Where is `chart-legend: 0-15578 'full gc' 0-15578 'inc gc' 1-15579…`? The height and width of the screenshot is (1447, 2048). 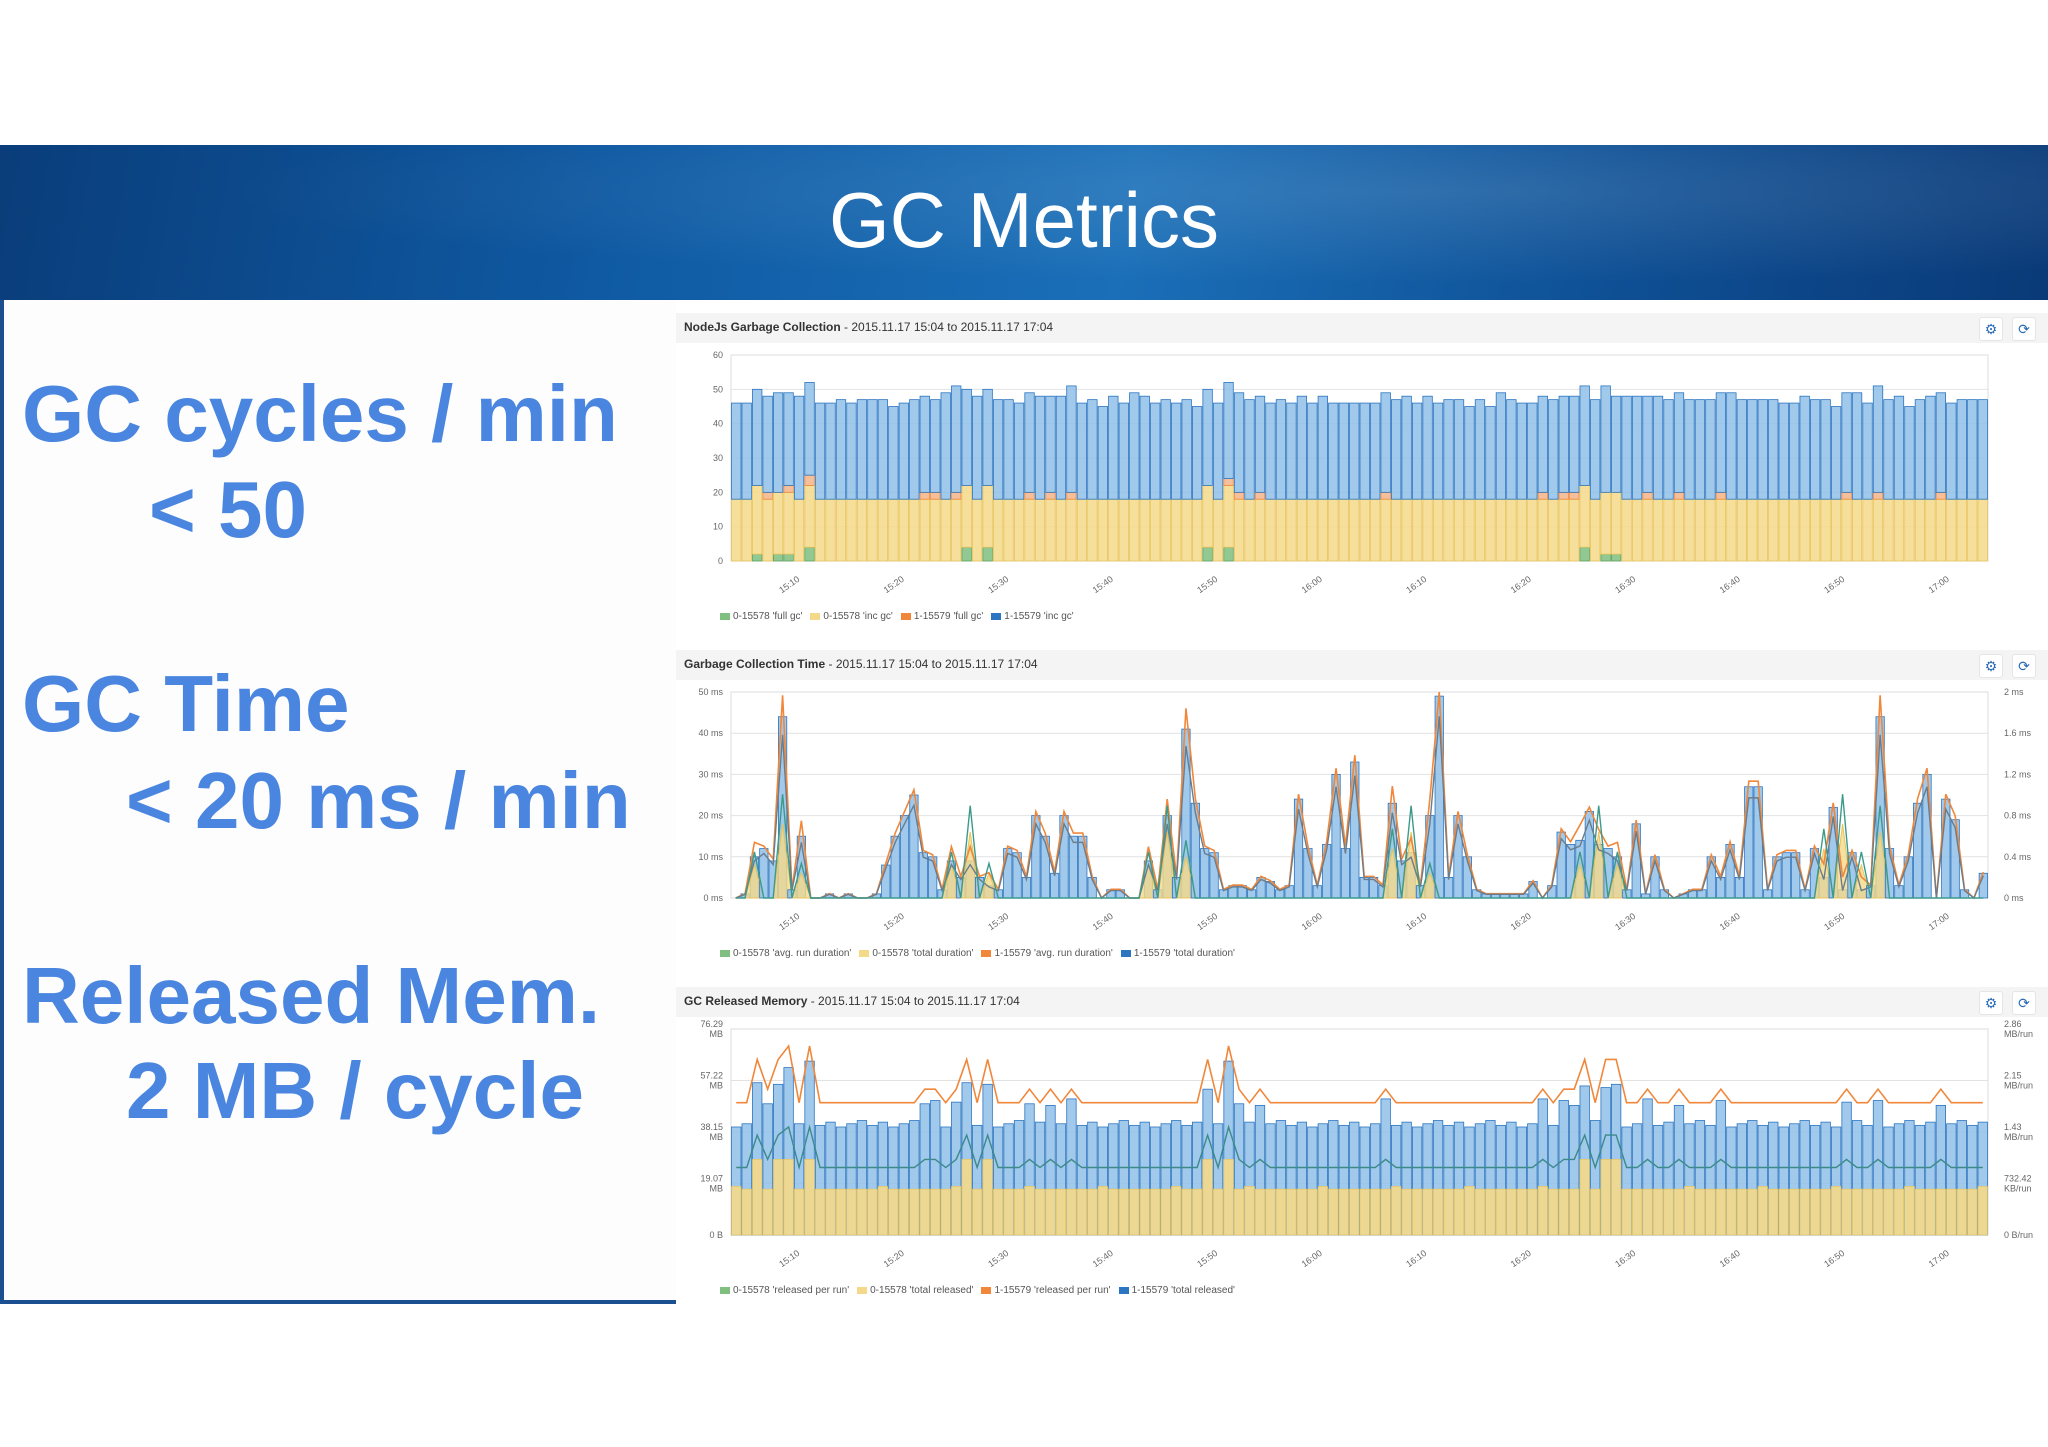
chart-legend: 0-15578 'full gc' 0-15578 'inc gc' 1-15579… is located at coordinates (901, 616).